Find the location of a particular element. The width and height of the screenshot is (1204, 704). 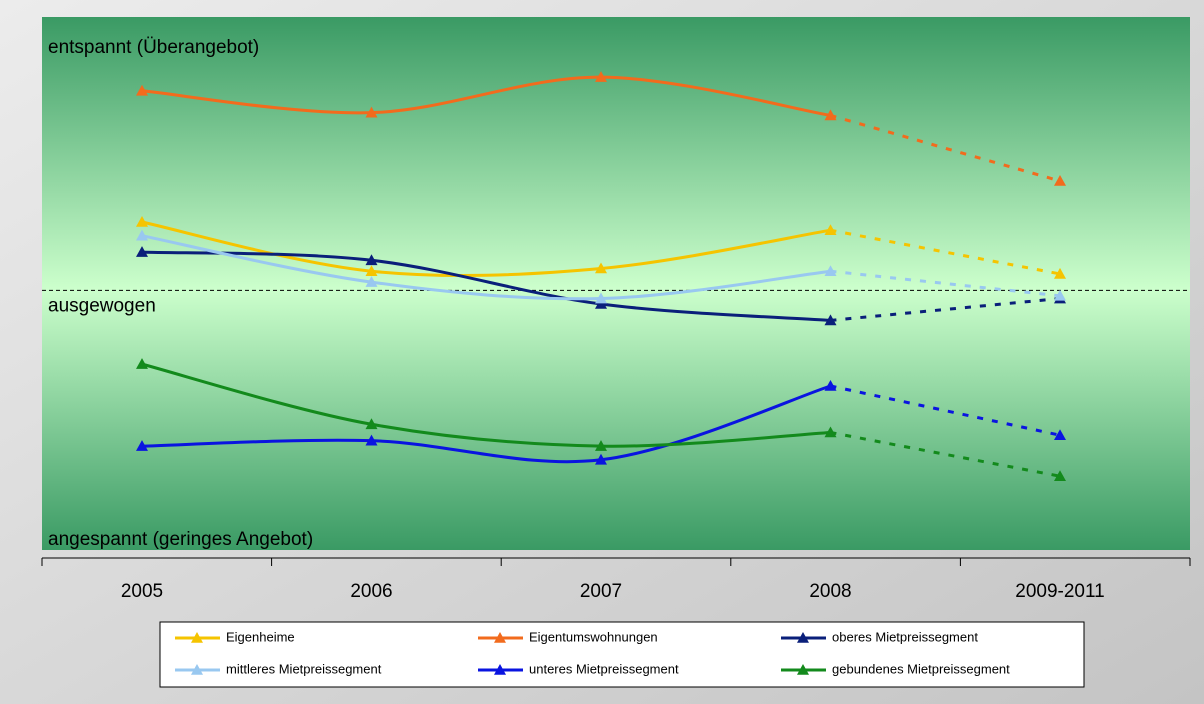

legend-label: unteres Mietpreissegment is located at coordinates (604, 668).